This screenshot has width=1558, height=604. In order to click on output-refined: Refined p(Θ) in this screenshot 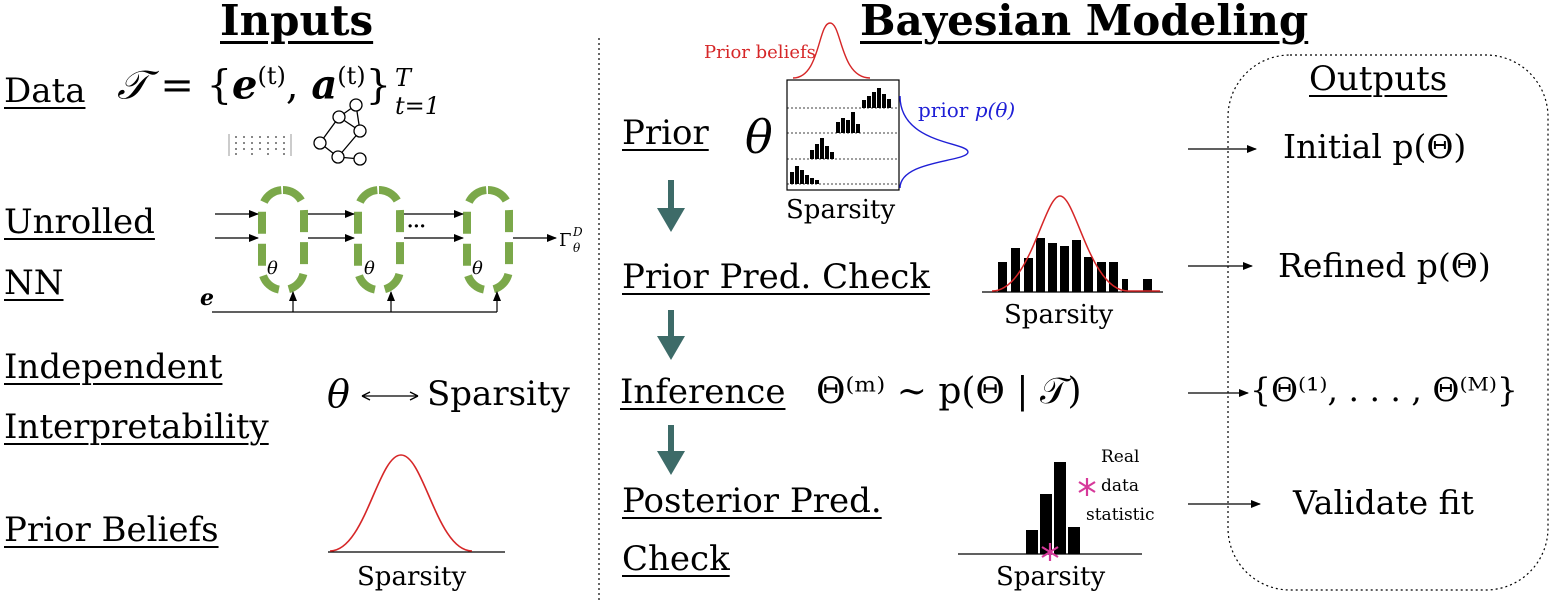, I will do `click(1384, 265)`.